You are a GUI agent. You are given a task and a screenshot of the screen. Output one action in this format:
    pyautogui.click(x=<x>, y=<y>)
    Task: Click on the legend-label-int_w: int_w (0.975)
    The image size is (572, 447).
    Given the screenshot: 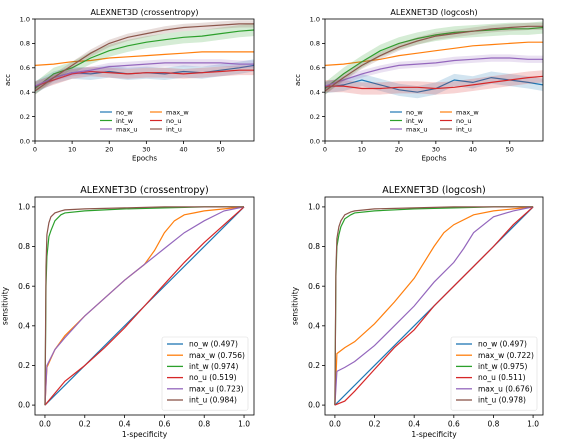 What is the action you would take?
    pyautogui.click(x=502, y=366)
    